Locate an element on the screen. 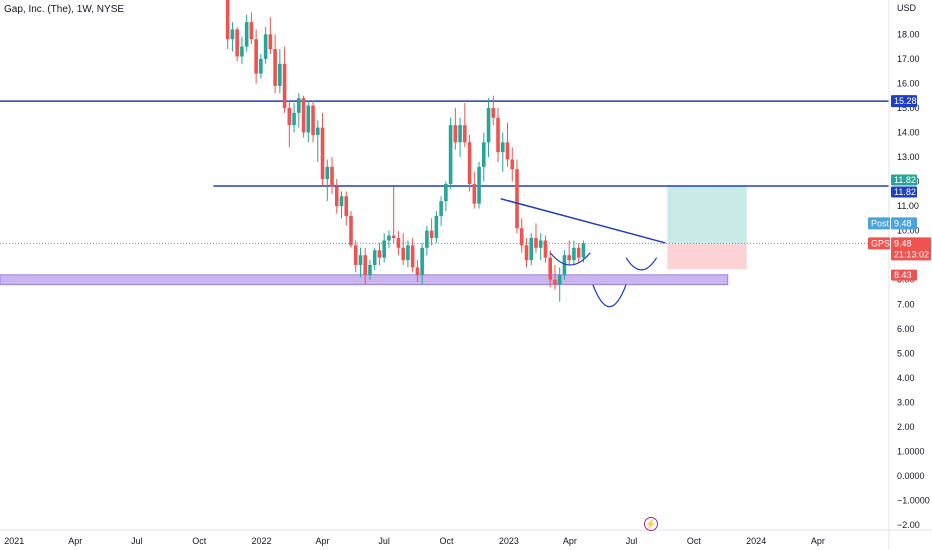 The image size is (932, 550). y-tick-label: 7.00 is located at coordinates (906, 304).